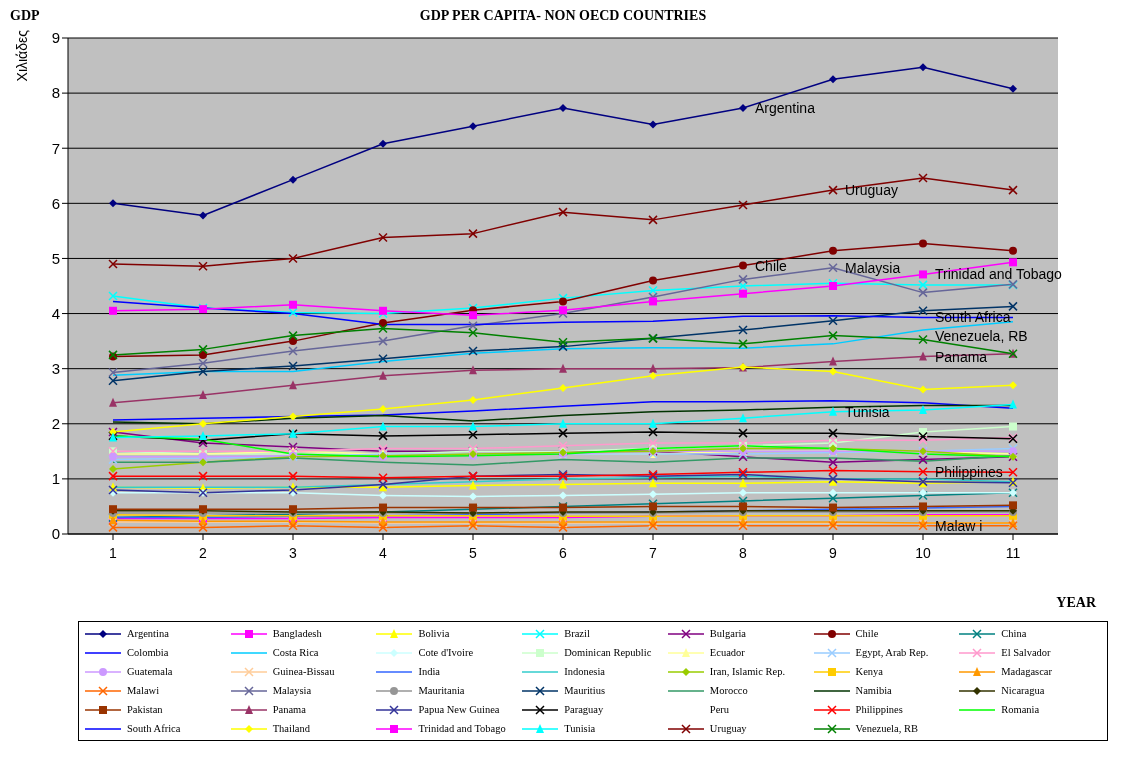  I want to click on legend-label: India, so click(429, 671).